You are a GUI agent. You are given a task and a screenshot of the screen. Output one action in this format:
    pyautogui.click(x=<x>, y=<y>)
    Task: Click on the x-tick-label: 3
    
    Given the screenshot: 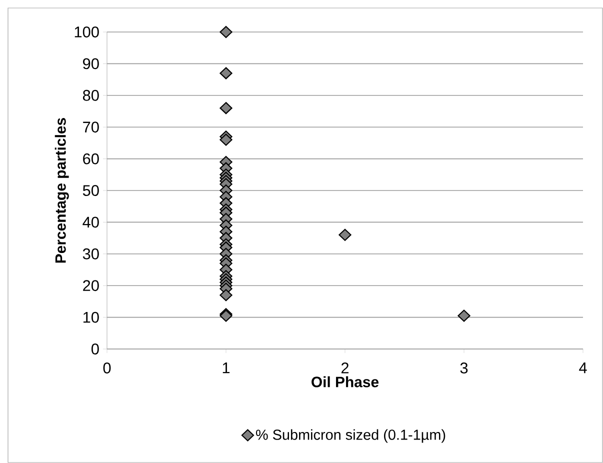 What is the action you would take?
    pyautogui.click(x=464, y=368)
    